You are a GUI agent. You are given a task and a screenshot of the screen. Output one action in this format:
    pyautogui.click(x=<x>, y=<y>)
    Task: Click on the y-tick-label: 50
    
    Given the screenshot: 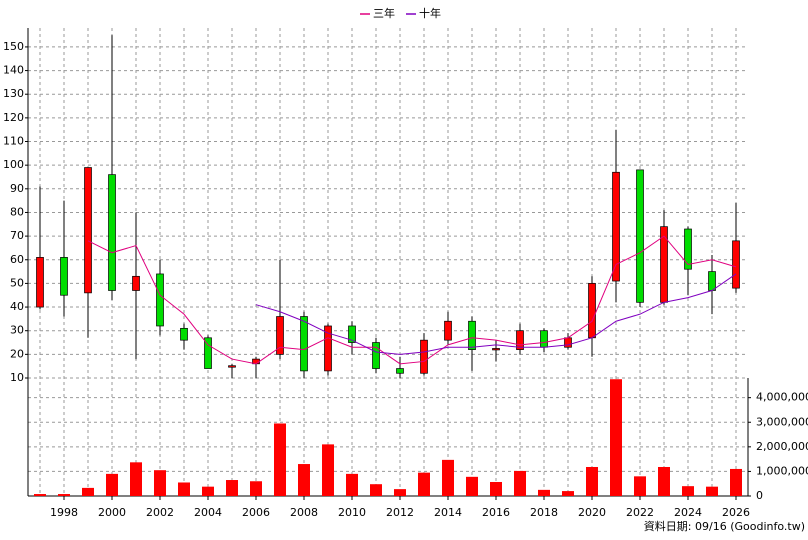 What is the action you would take?
    pyautogui.click(x=17, y=282)
    